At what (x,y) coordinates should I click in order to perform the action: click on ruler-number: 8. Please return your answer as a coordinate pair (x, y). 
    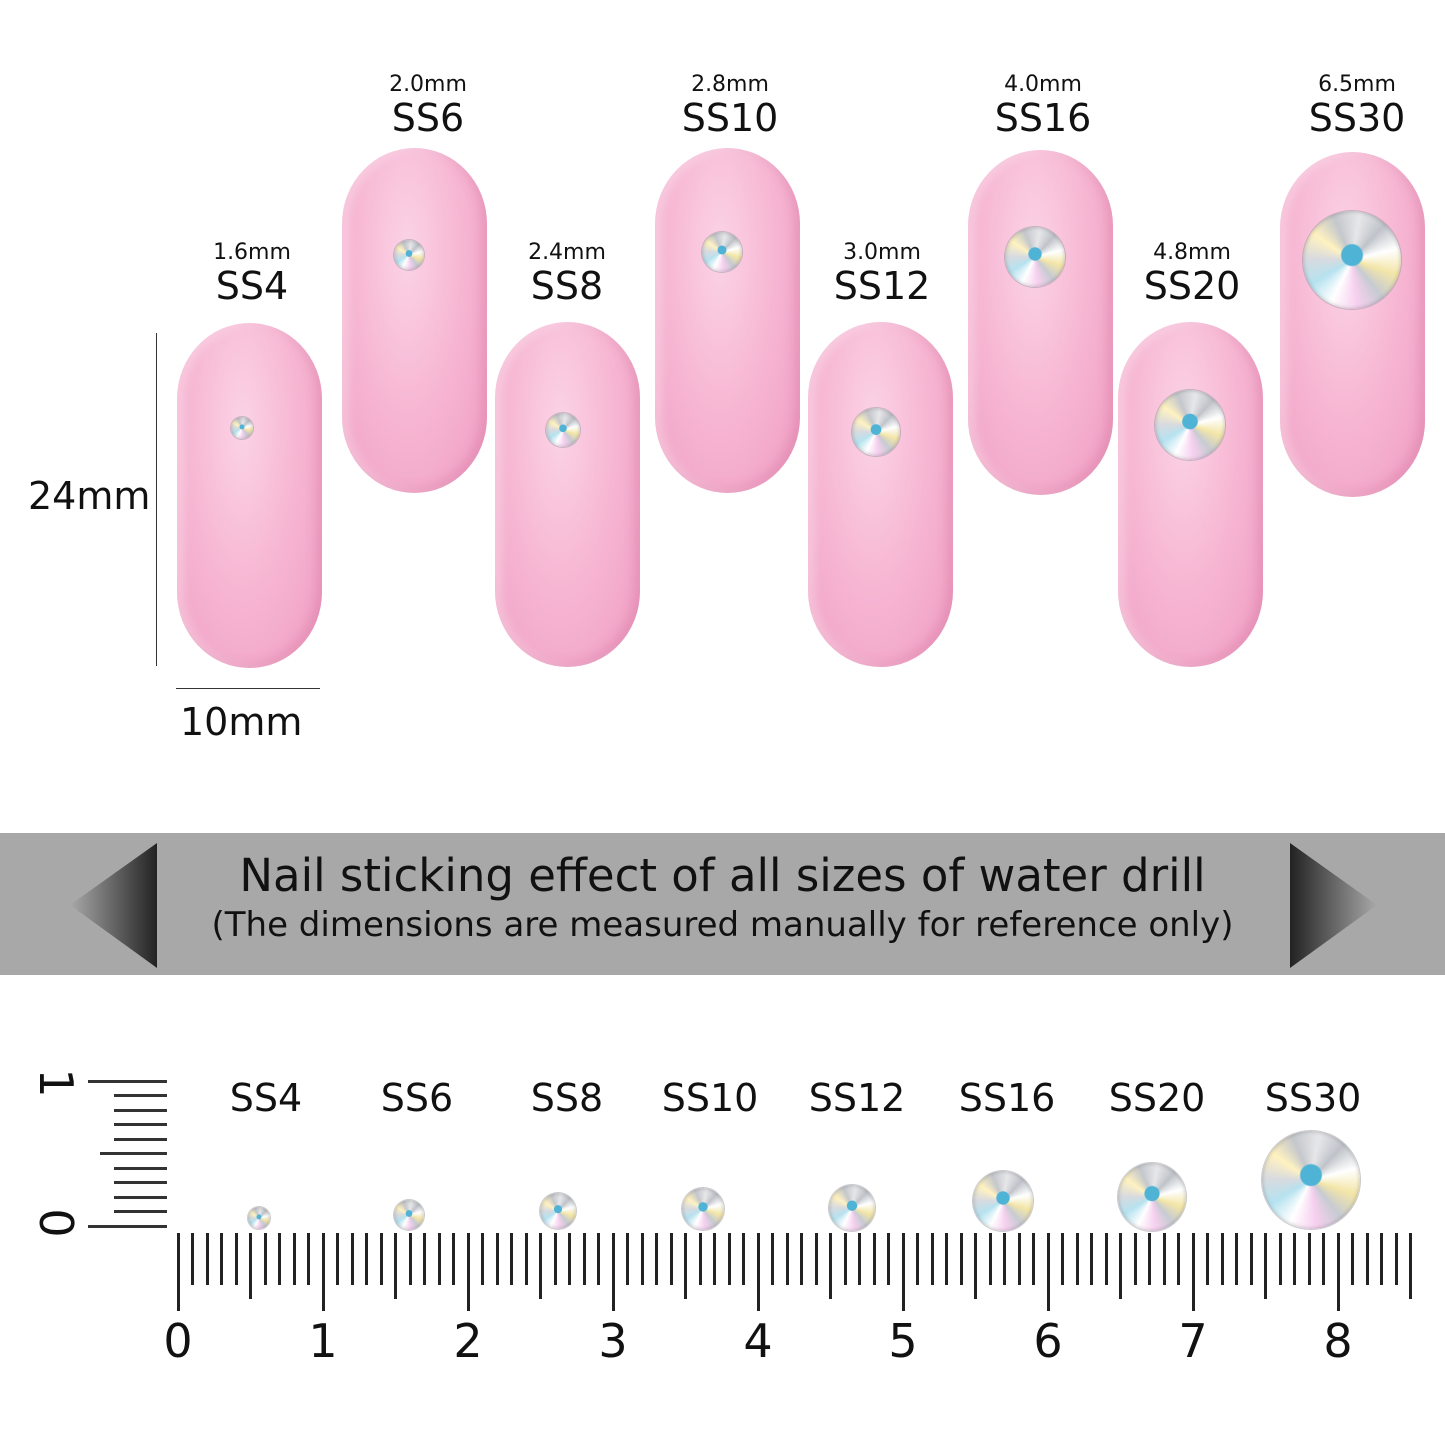
    Looking at the image, I should click on (1338, 1341).